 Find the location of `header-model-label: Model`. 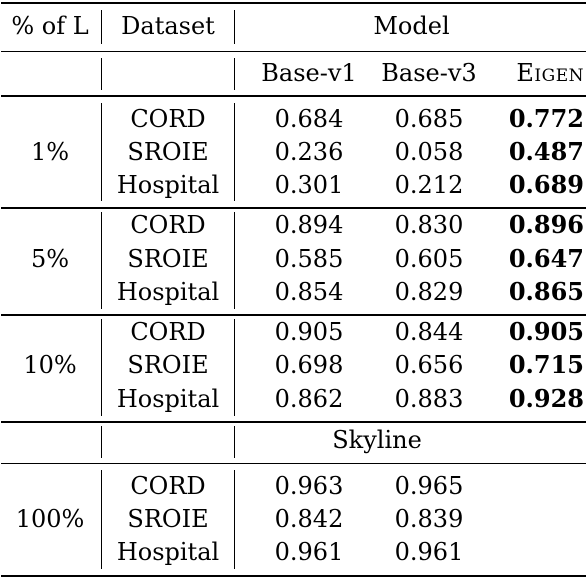

header-model-label: Model is located at coordinates (411, 26).